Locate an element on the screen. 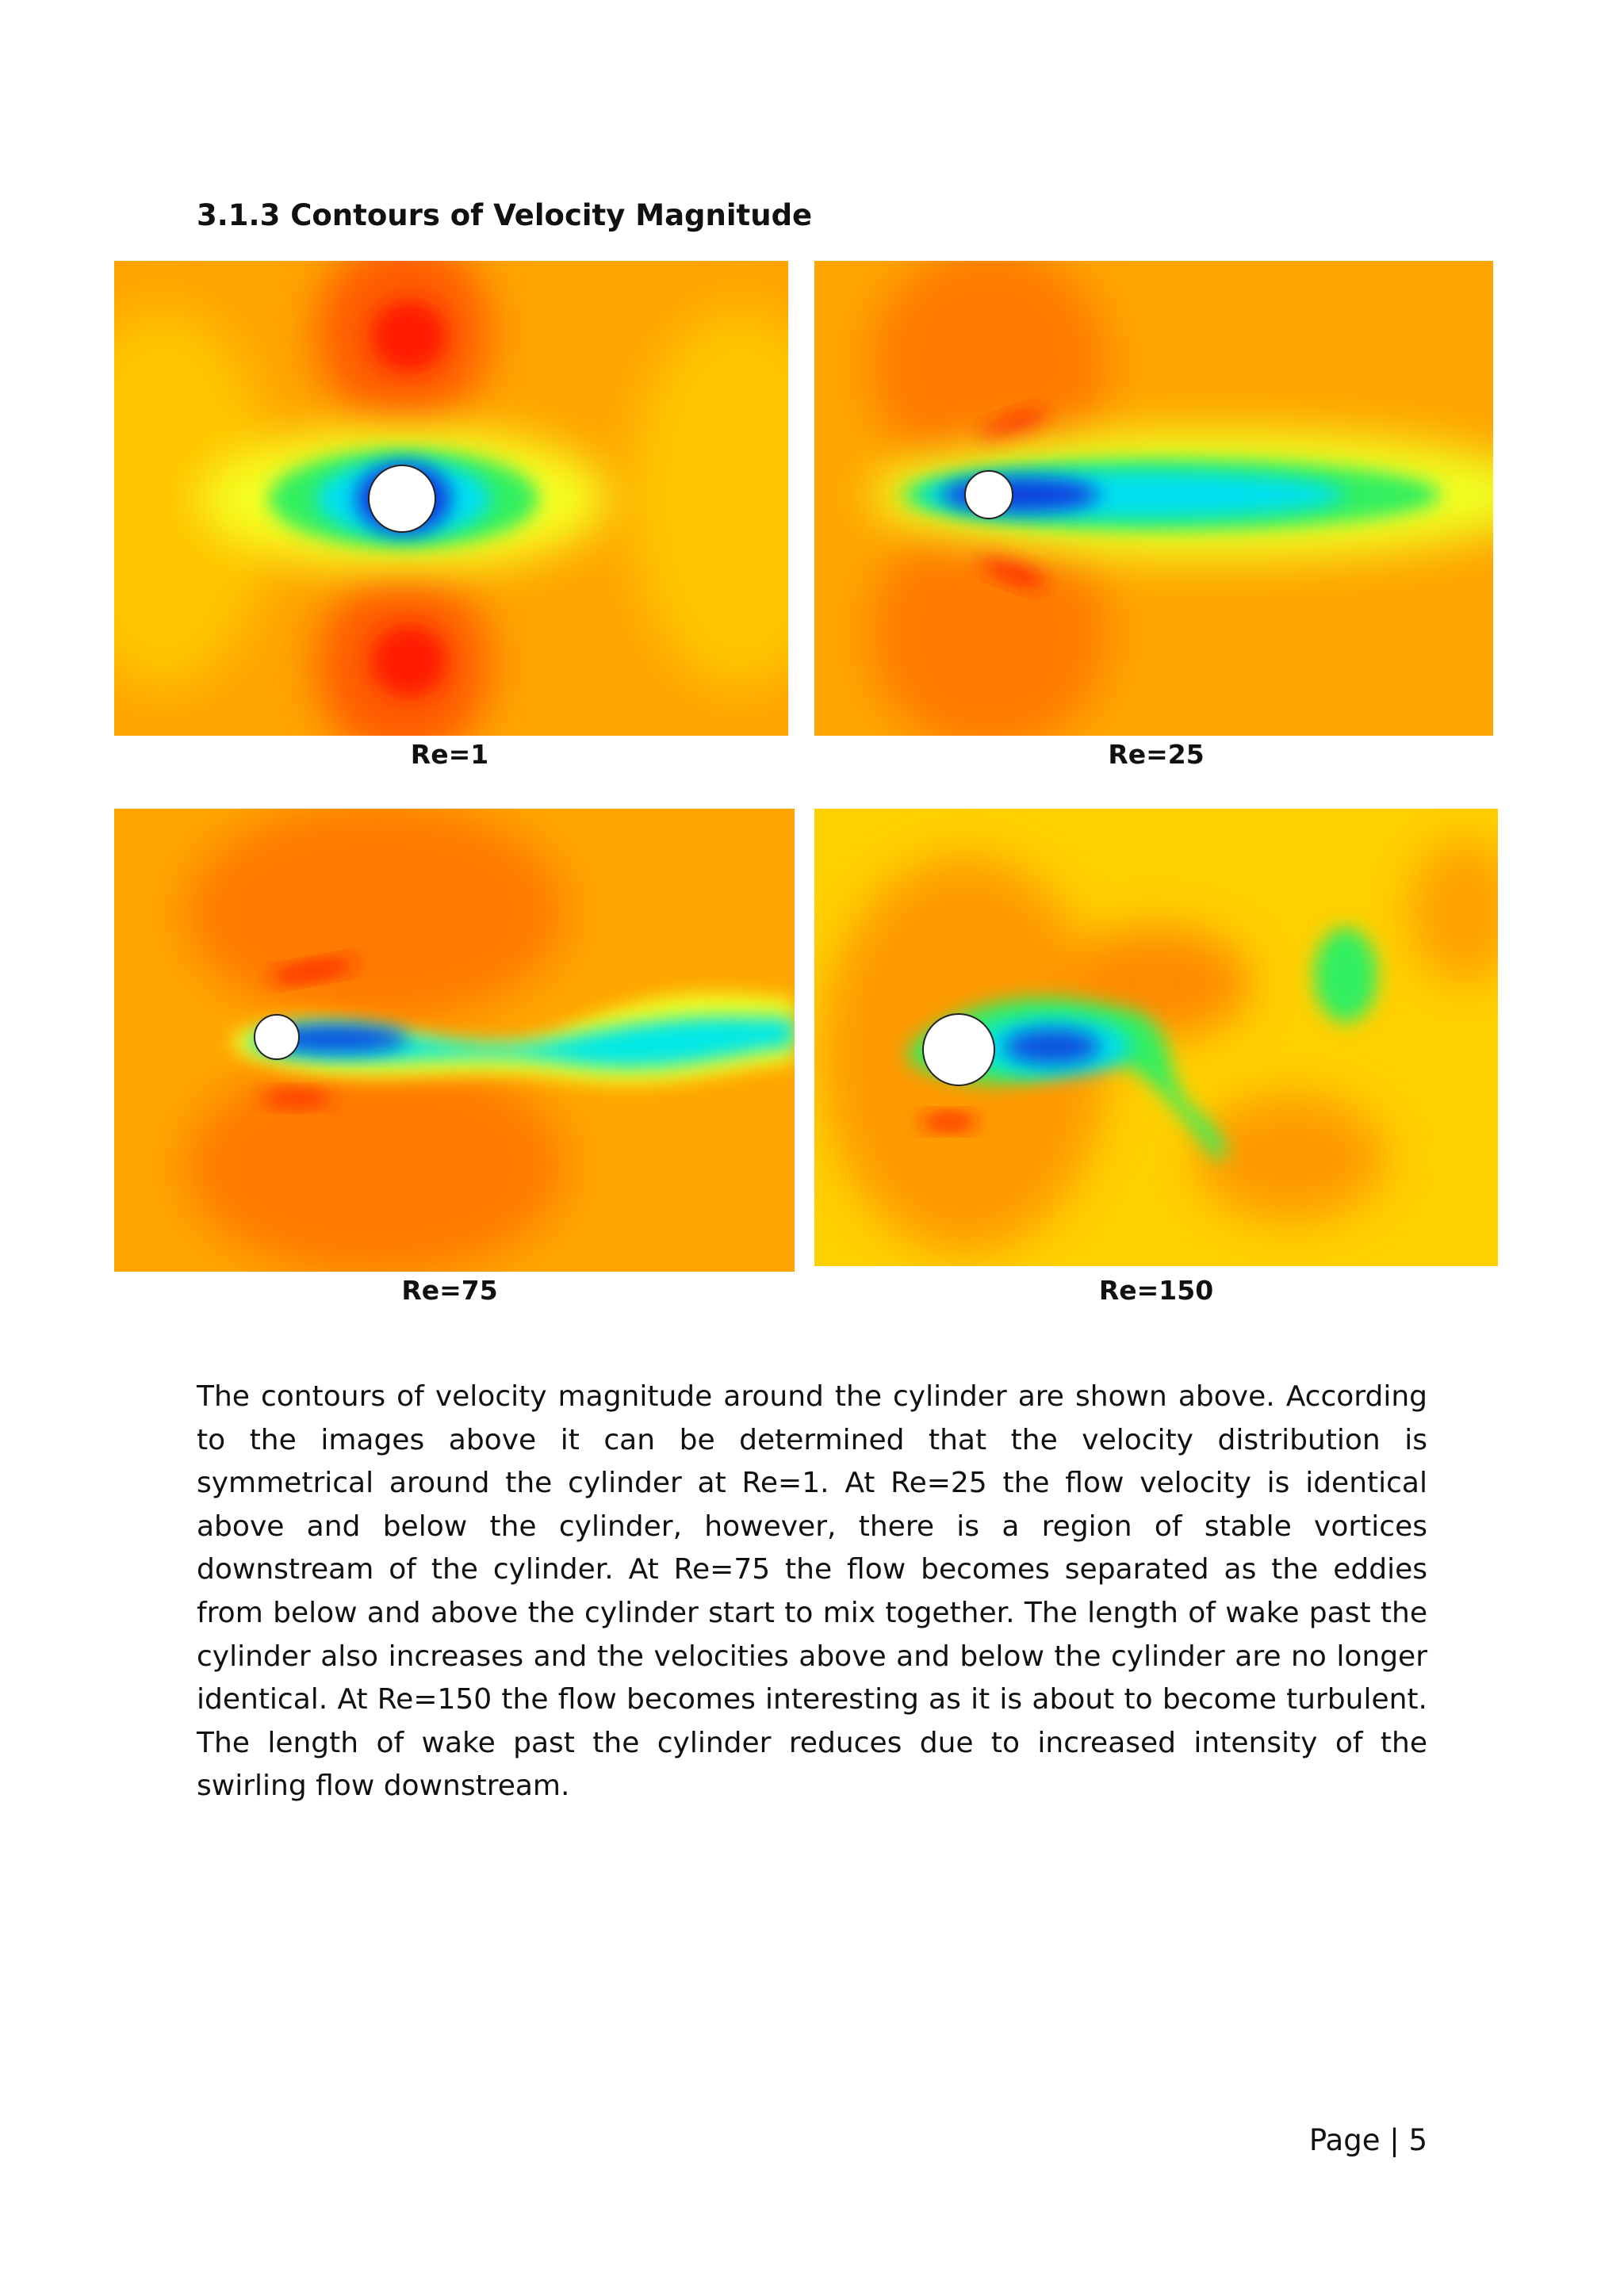 This screenshot has height=2296, width=1624. contour-re25 is located at coordinates (1153, 499).